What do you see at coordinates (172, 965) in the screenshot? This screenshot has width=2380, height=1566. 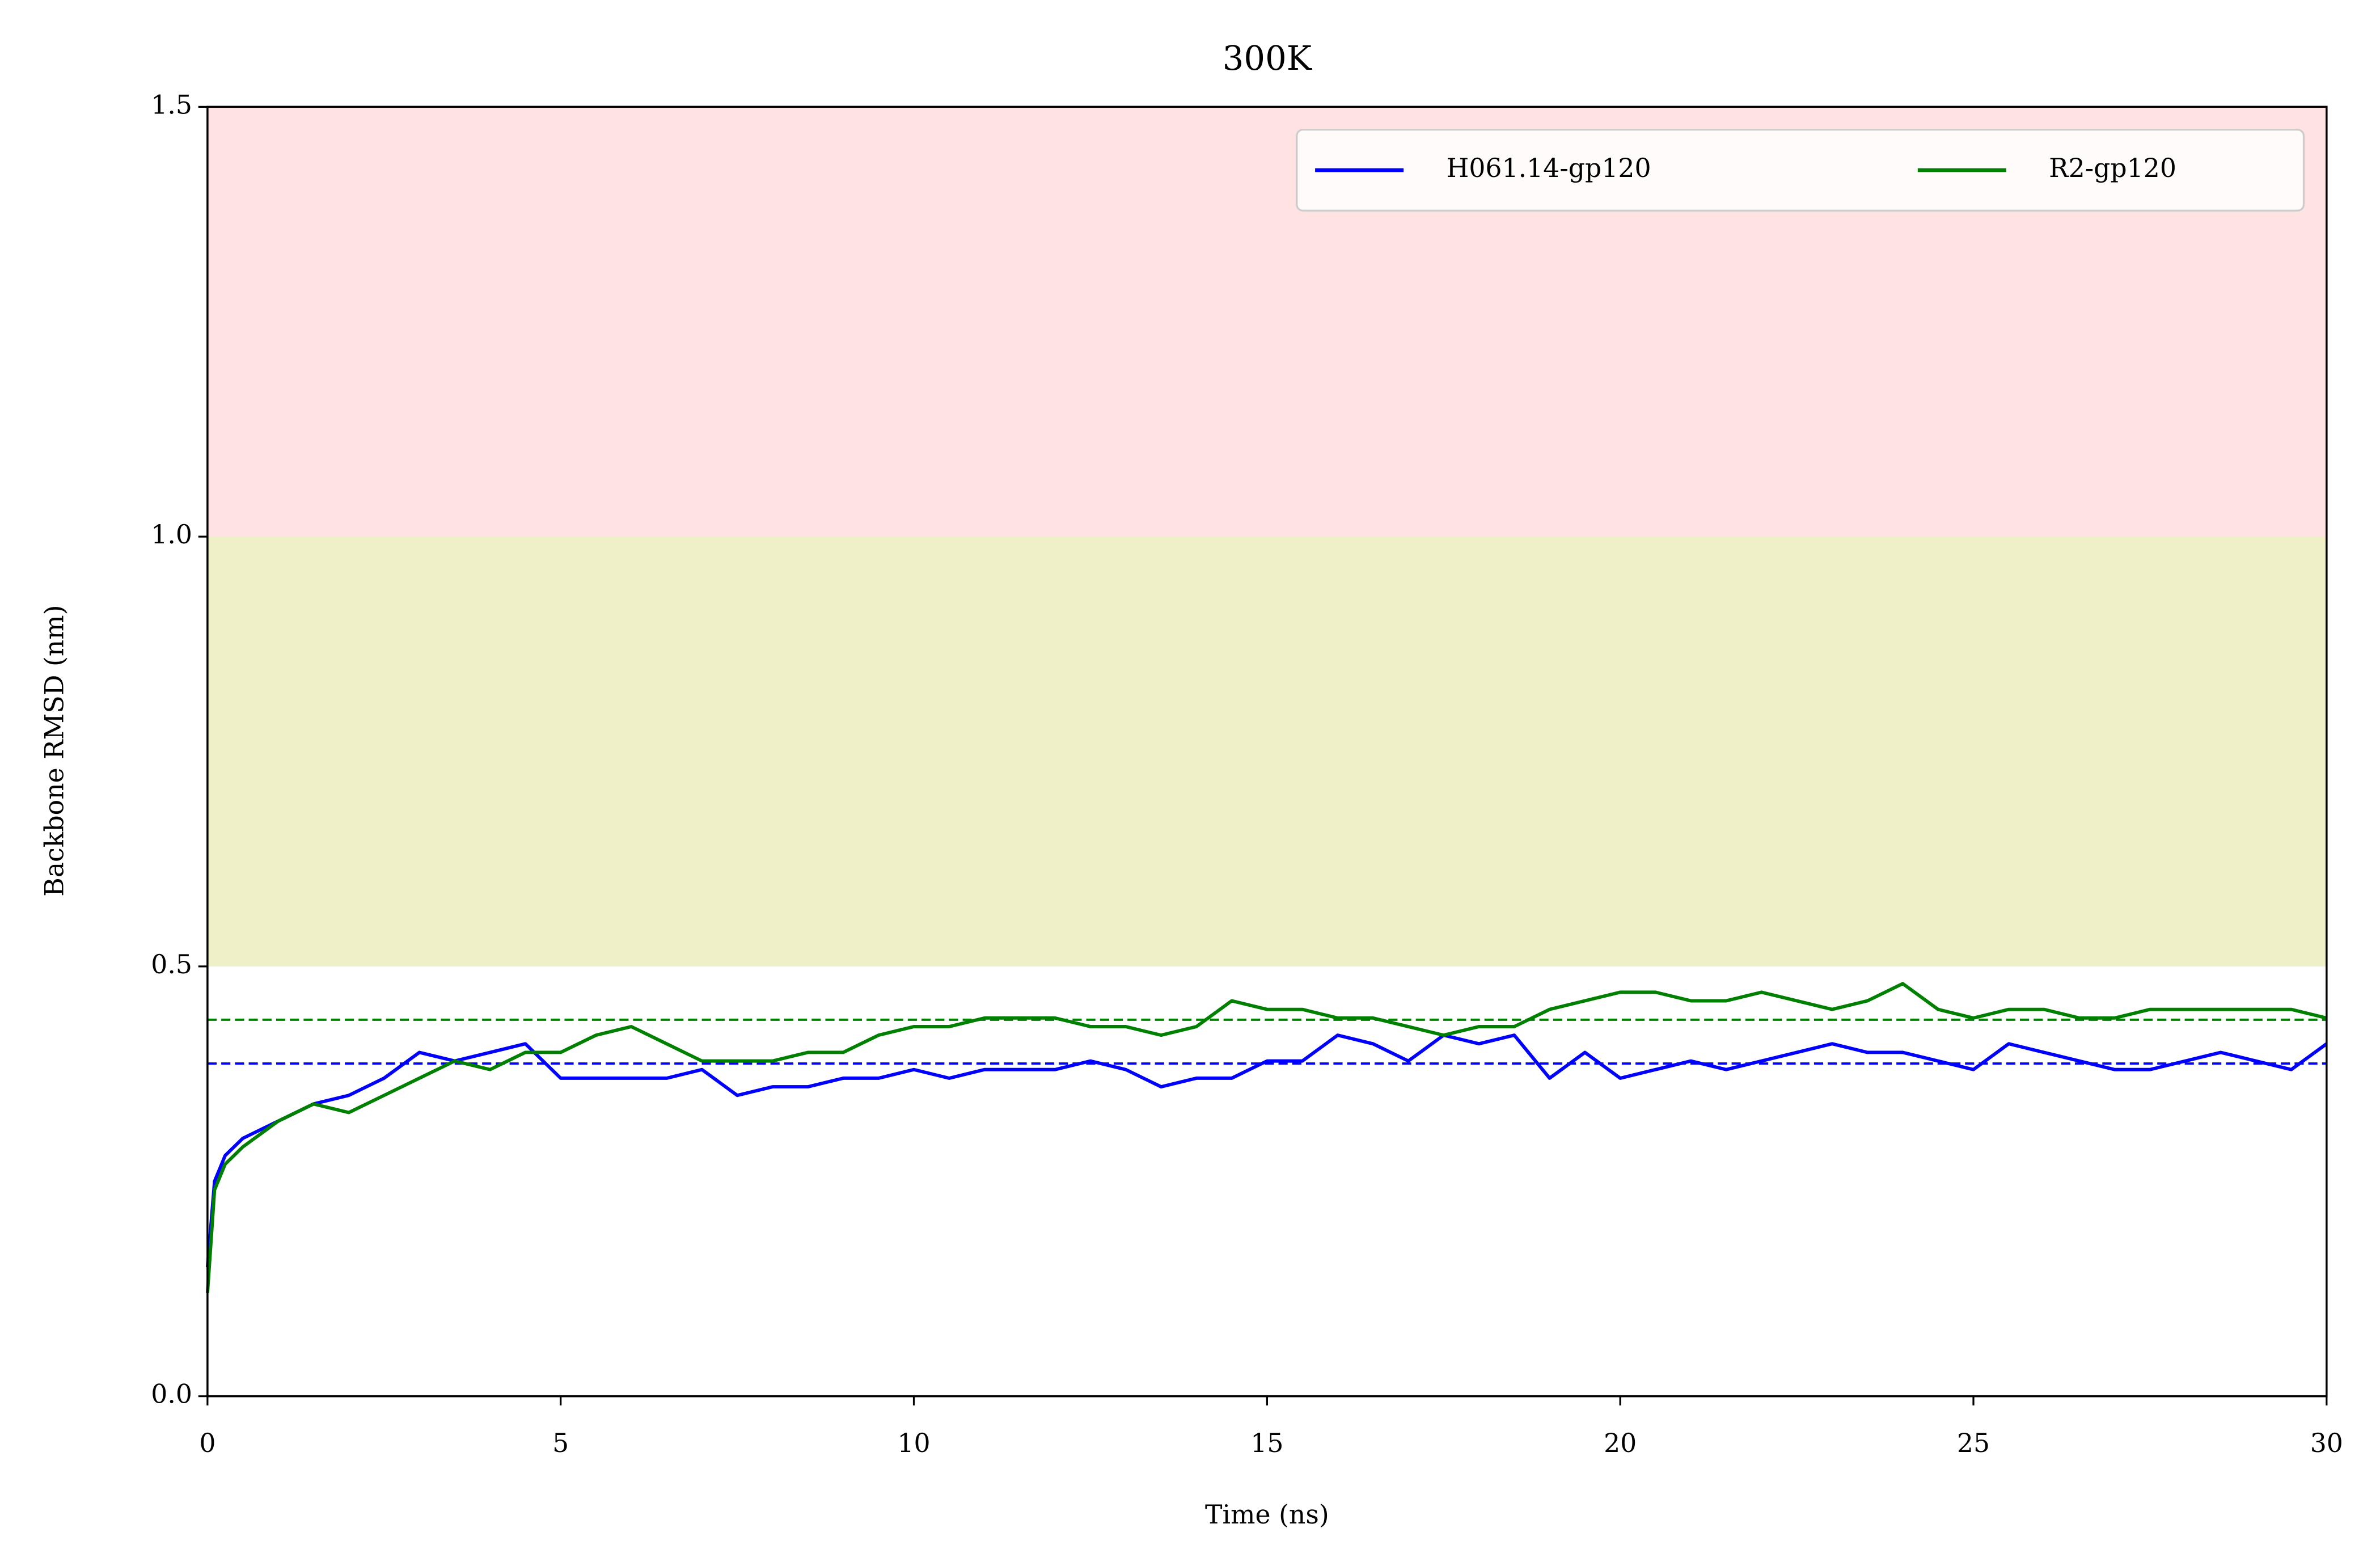 I see `y-tick-label: 0.5` at bounding box center [172, 965].